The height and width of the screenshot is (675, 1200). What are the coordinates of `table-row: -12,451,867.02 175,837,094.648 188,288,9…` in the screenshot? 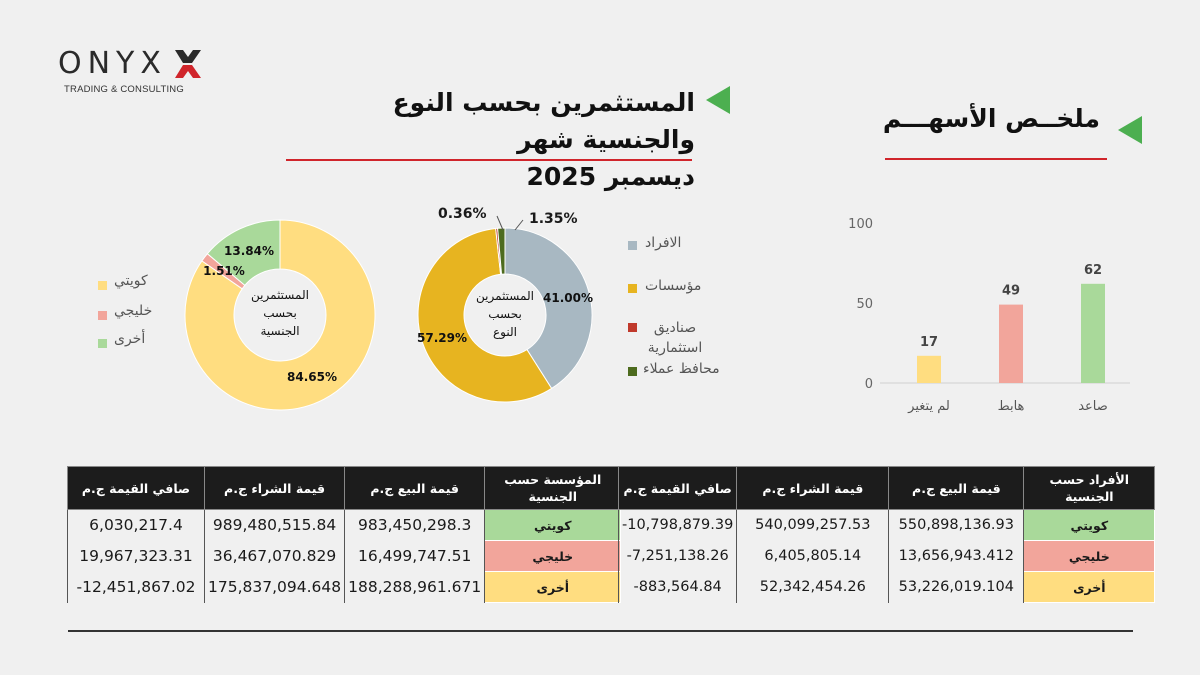 It's located at (344, 587).